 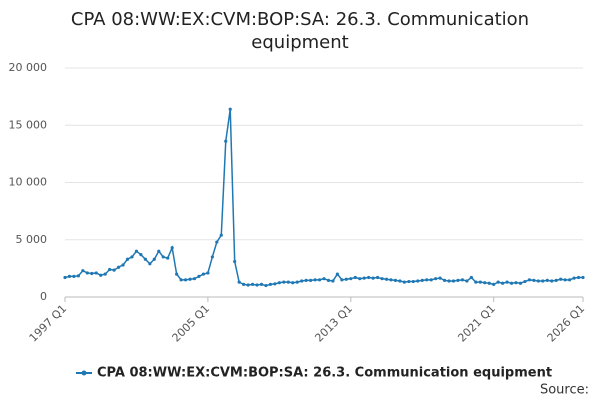 What do you see at coordinates (191, 323) in the screenshot?
I see `x-tick-label: 2005 Q1` at bounding box center [191, 323].